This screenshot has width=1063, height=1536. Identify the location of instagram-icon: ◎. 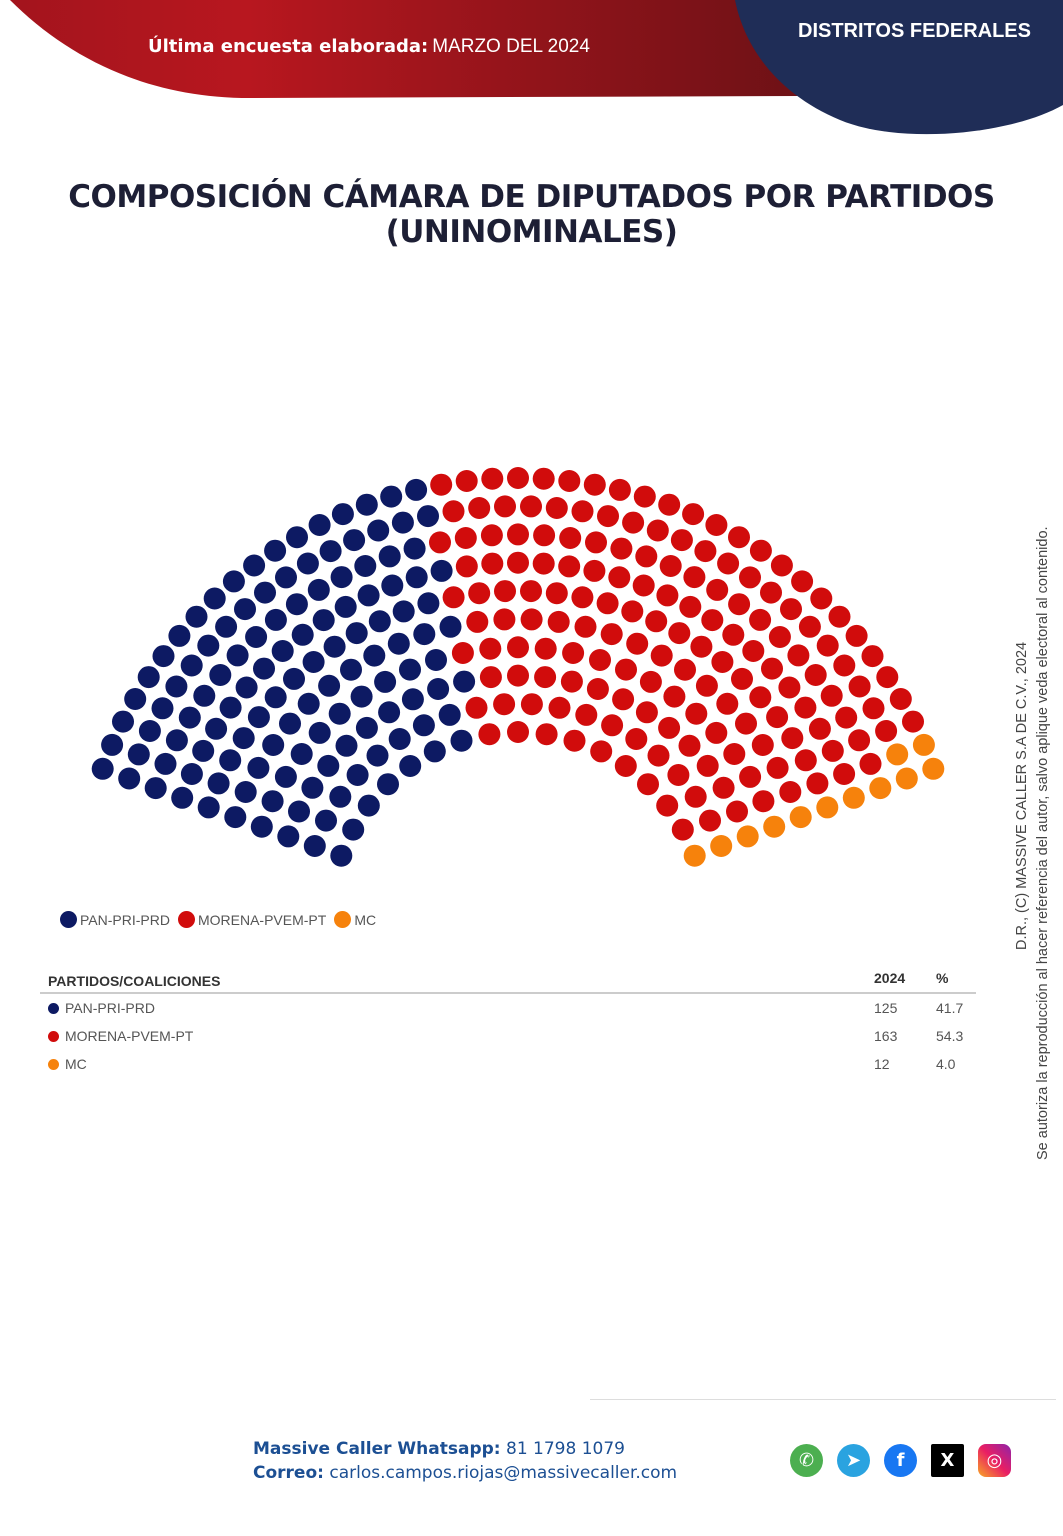
(994, 1460).